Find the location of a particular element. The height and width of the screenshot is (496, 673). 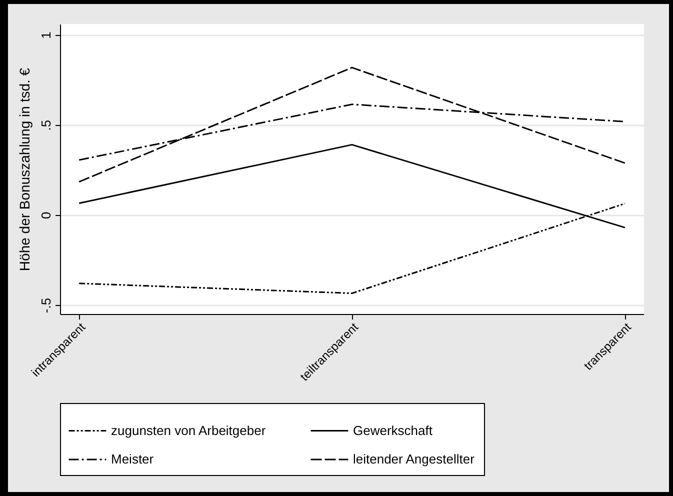

y-tick-label: .5 is located at coordinates (46, 125).